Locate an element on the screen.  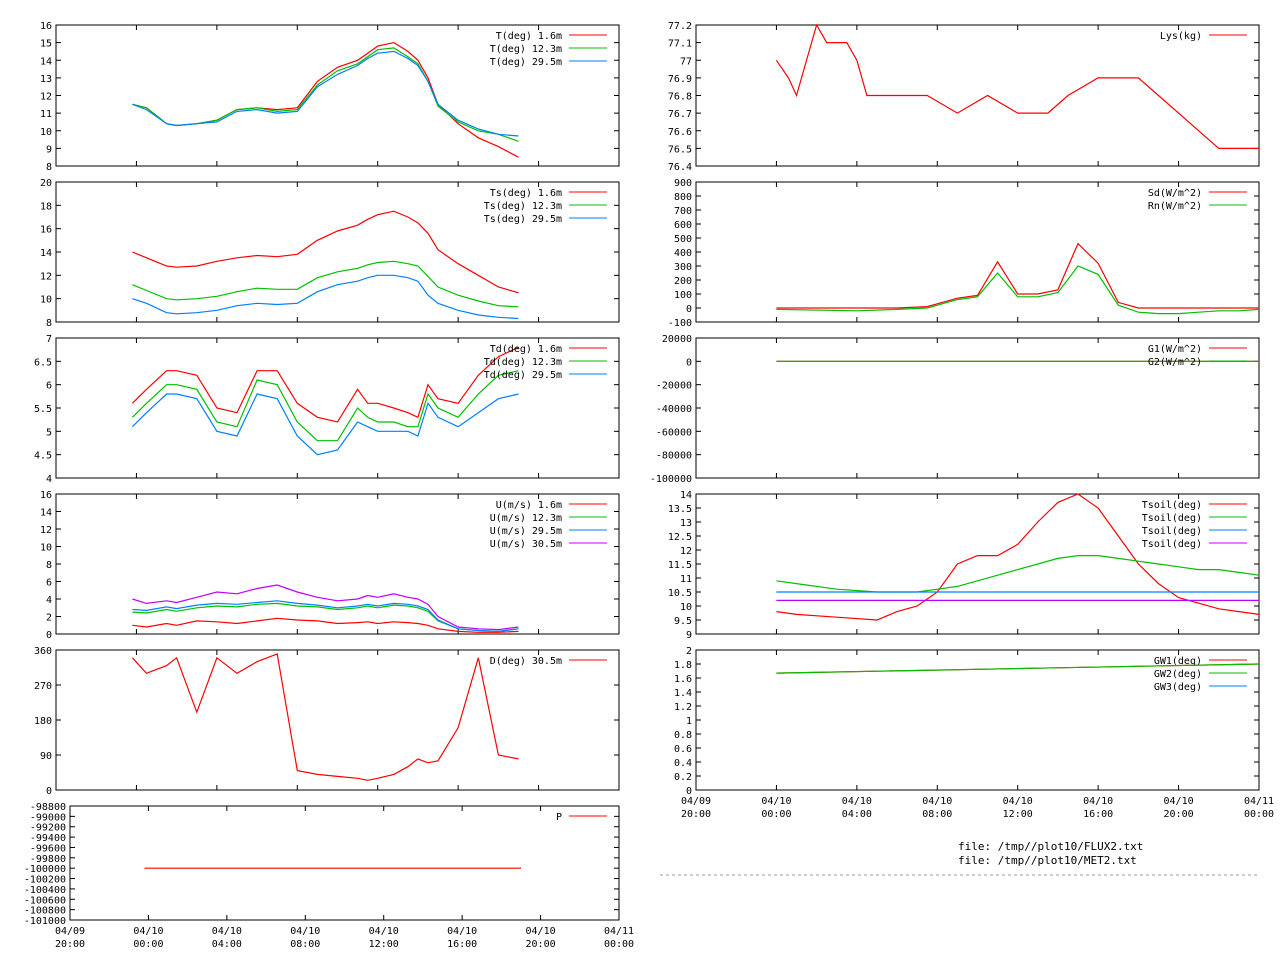
y-tick-label: 500 is located at coordinates (683, 239).